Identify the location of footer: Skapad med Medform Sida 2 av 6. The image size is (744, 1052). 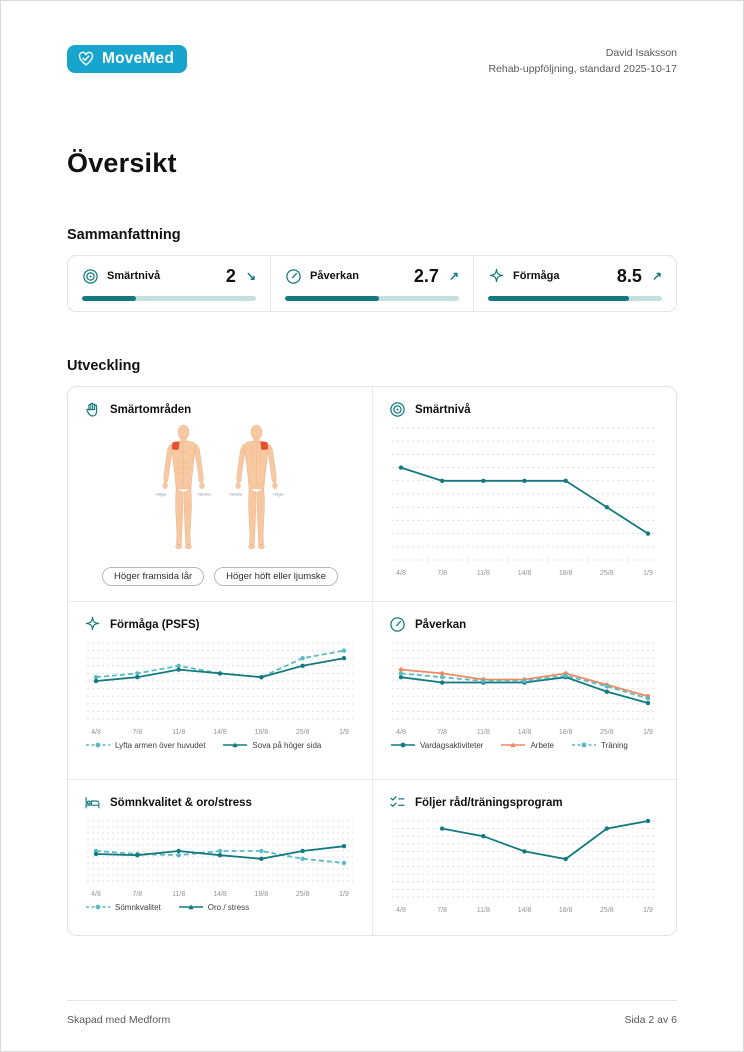
(372, 1013).